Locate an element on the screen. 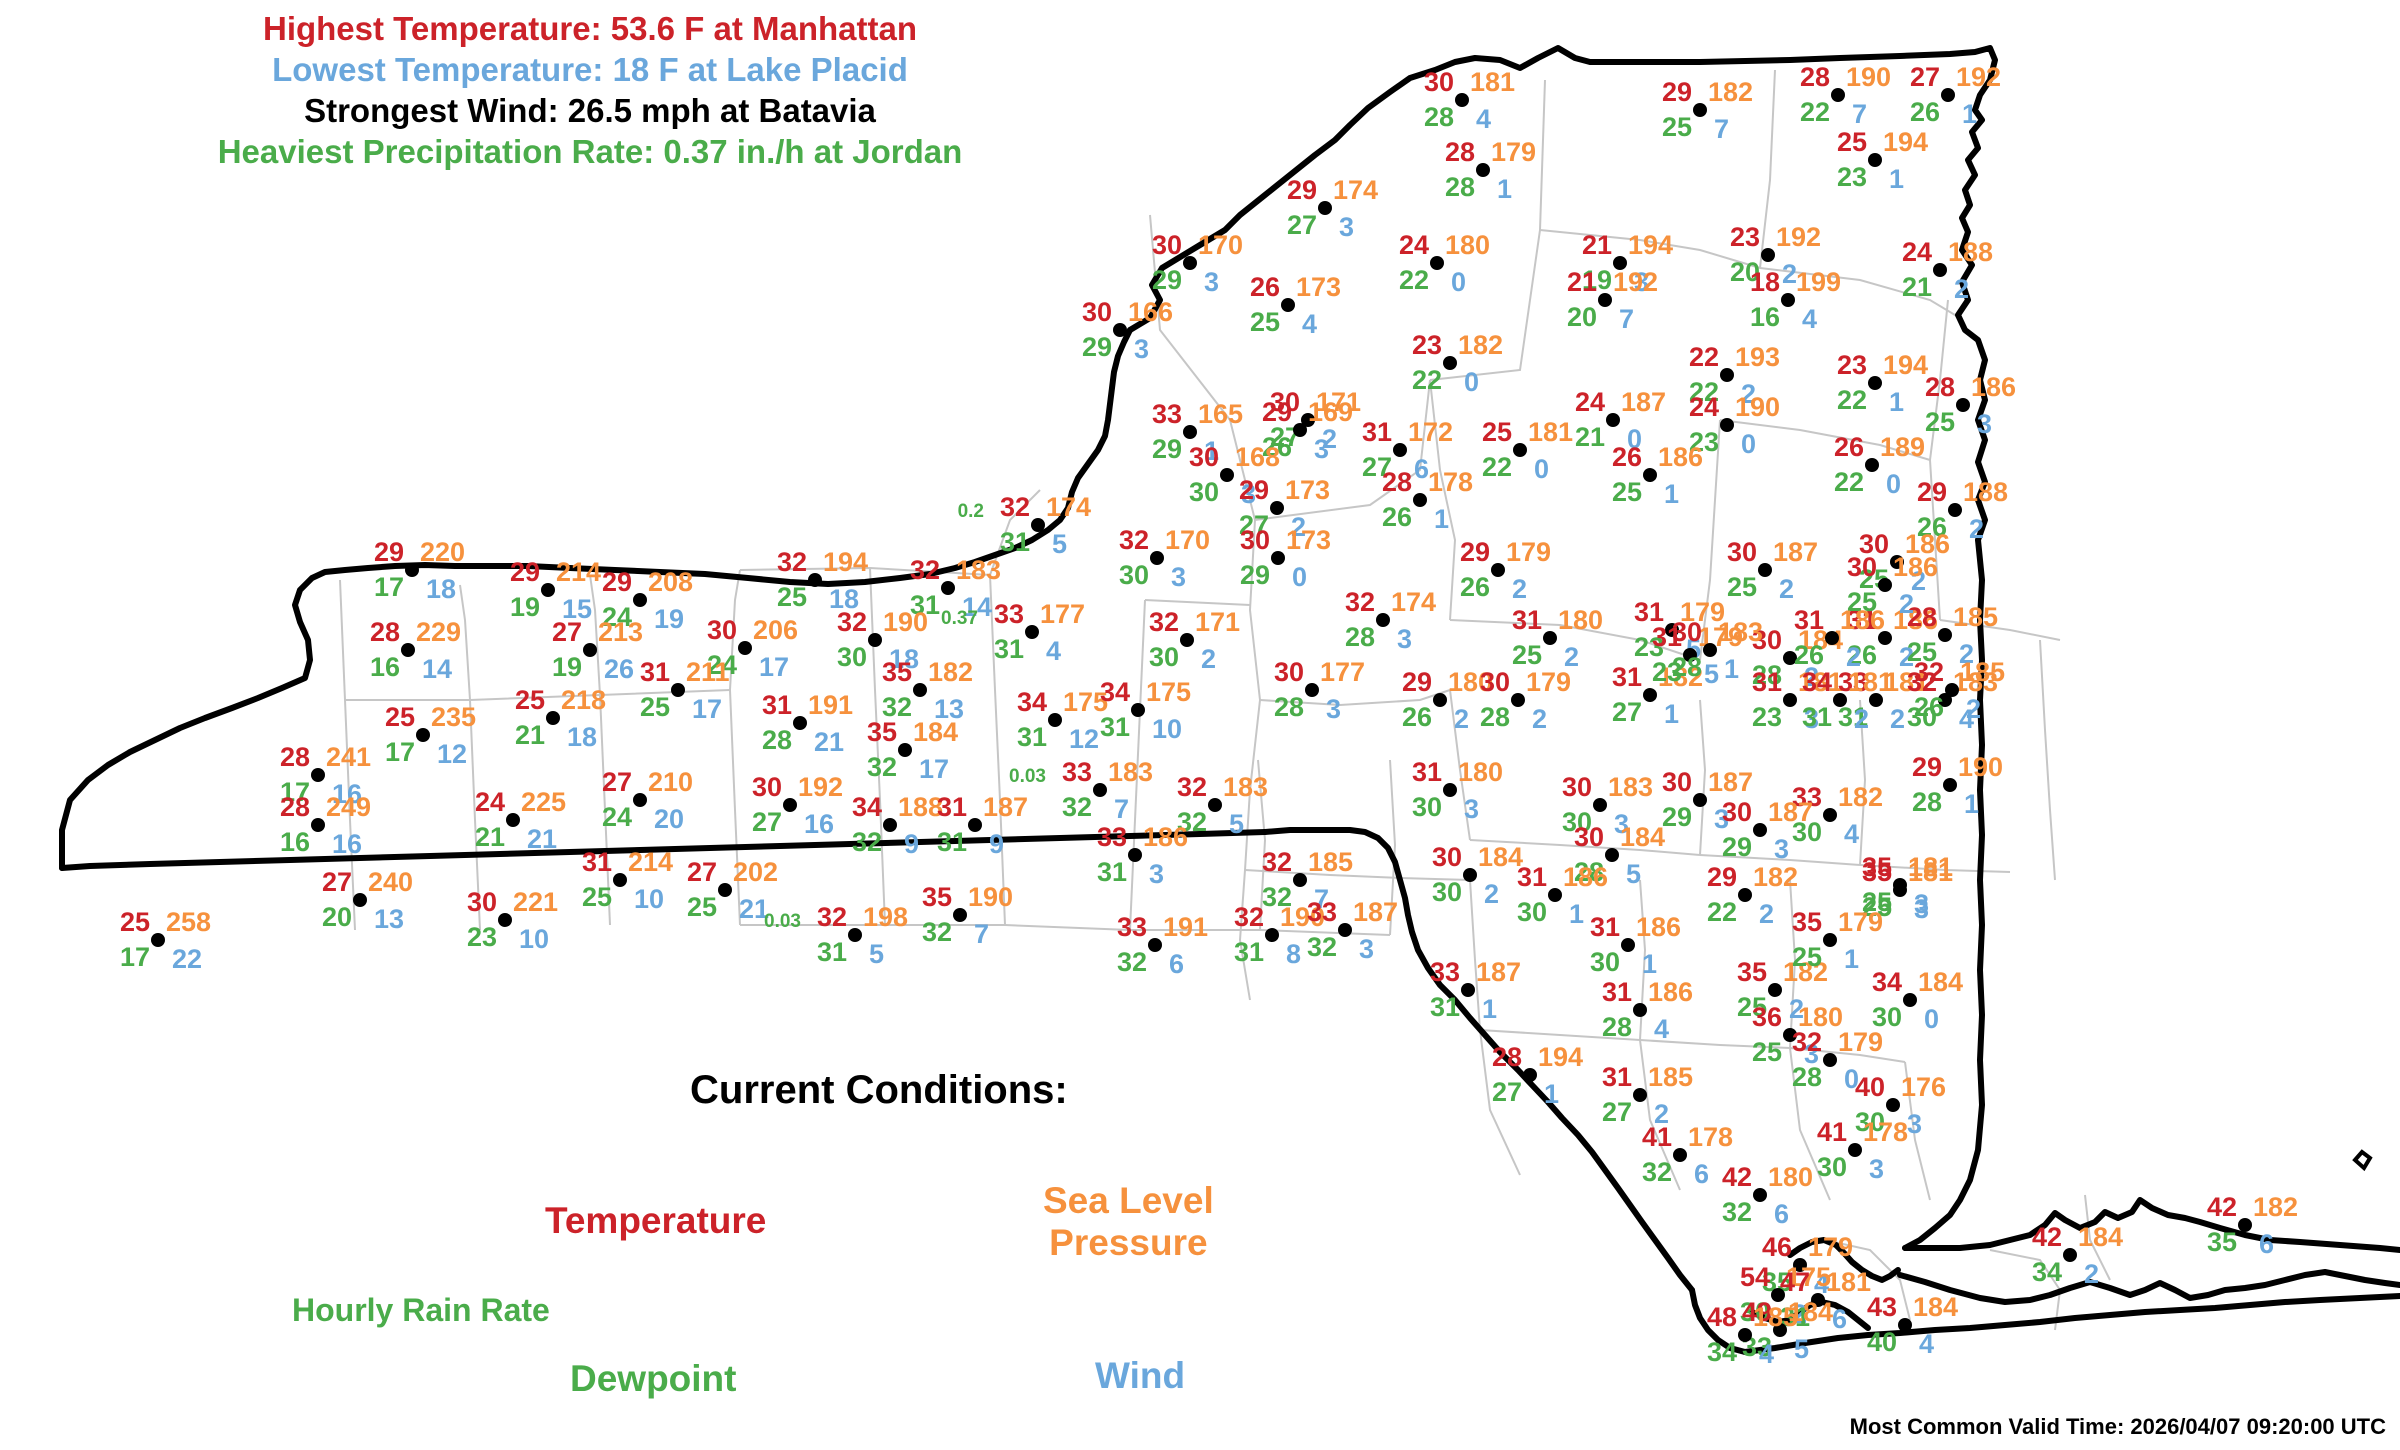 Image resolution: width=2400 pixels, height=1450 pixels. station-sea-level-pressure: 190 is located at coordinates (906, 622).